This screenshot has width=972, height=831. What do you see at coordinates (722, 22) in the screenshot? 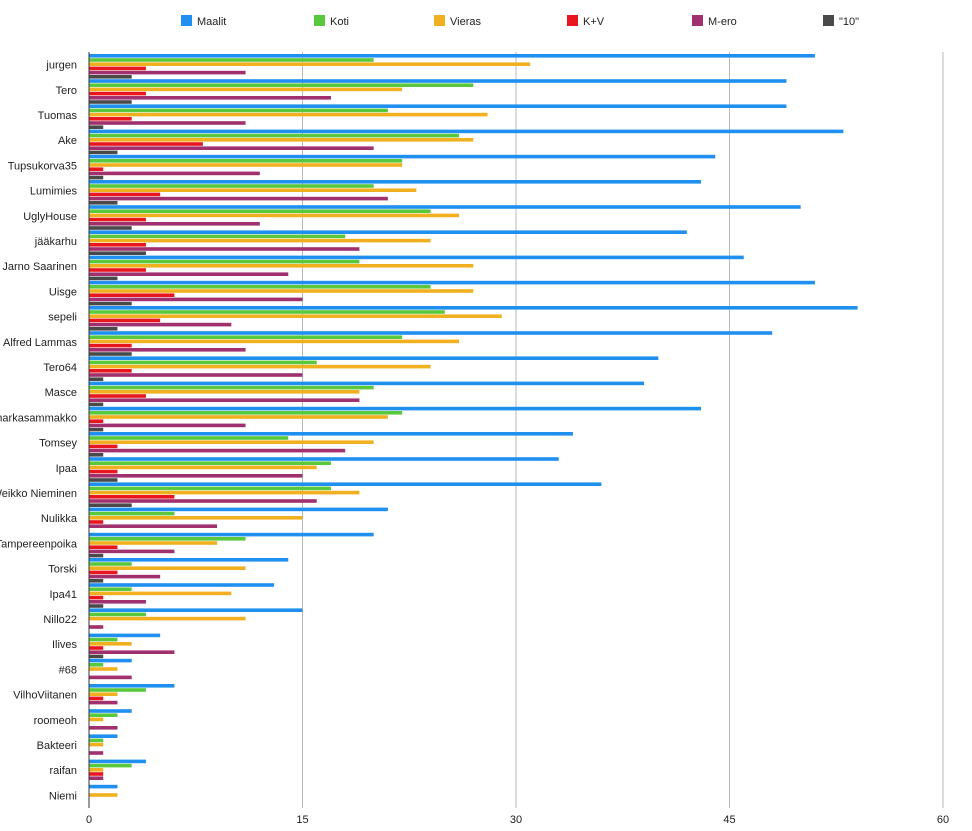
I see `legend-label: M-ero` at bounding box center [722, 22].